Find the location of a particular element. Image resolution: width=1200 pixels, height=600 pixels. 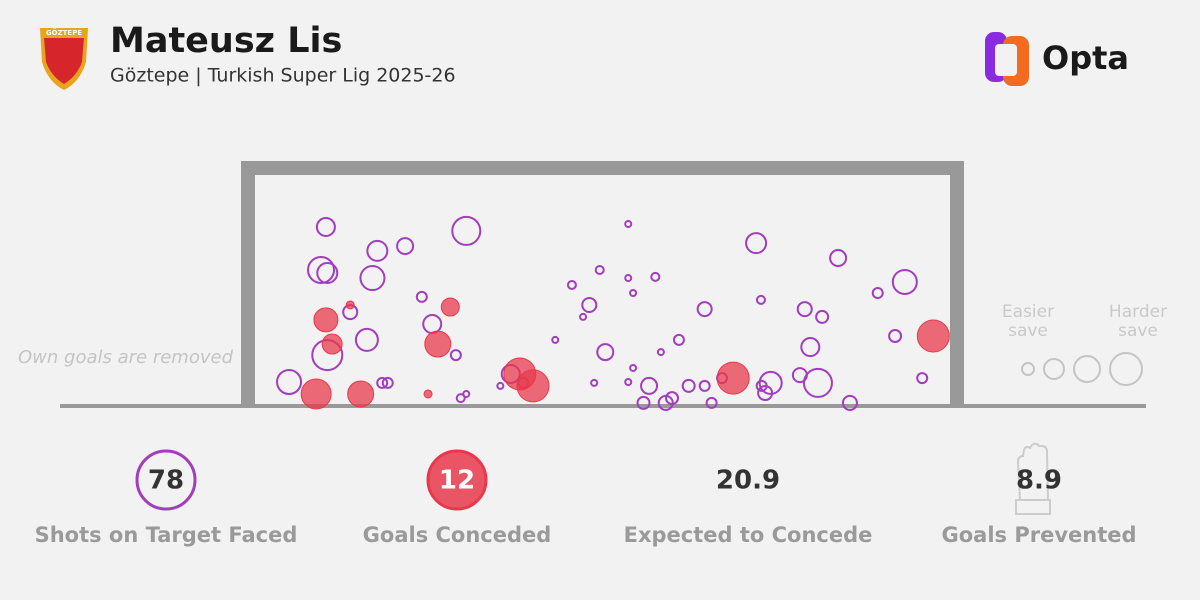

stat-value: 8.9 is located at coordinates (1039, 481).